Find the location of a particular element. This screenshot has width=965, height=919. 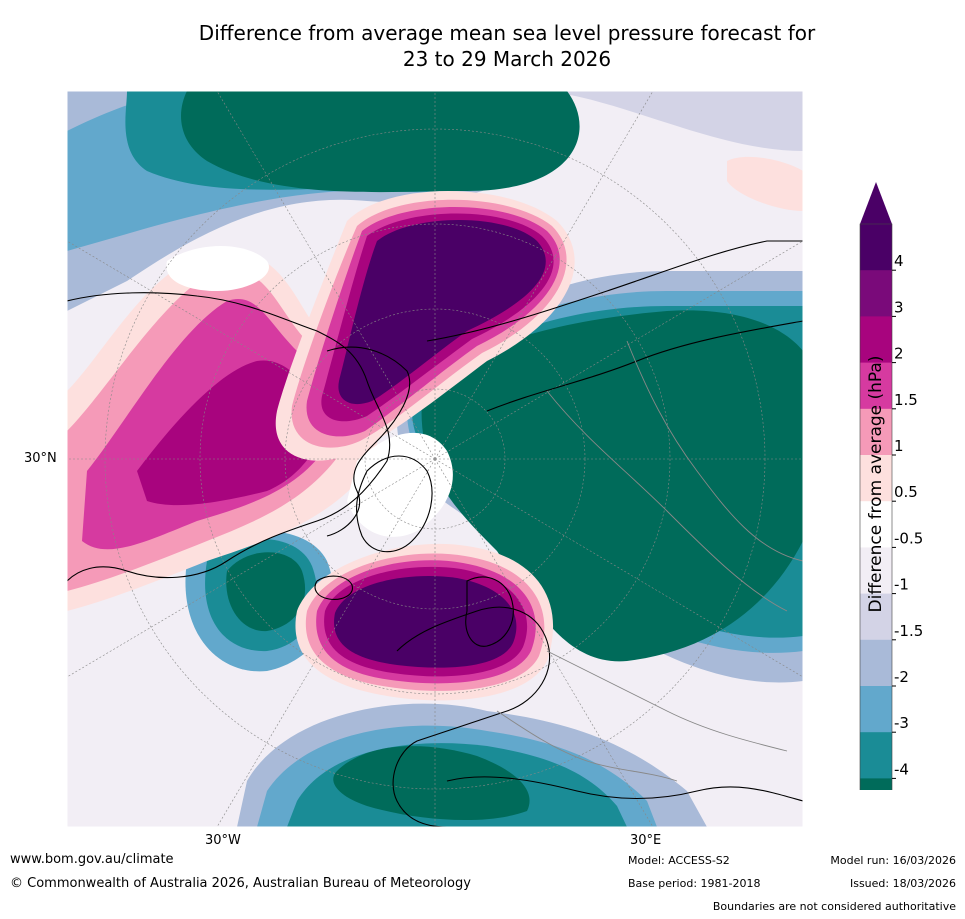

positive-anomaly-core-scandinavia is located at coordinates (425, 622).